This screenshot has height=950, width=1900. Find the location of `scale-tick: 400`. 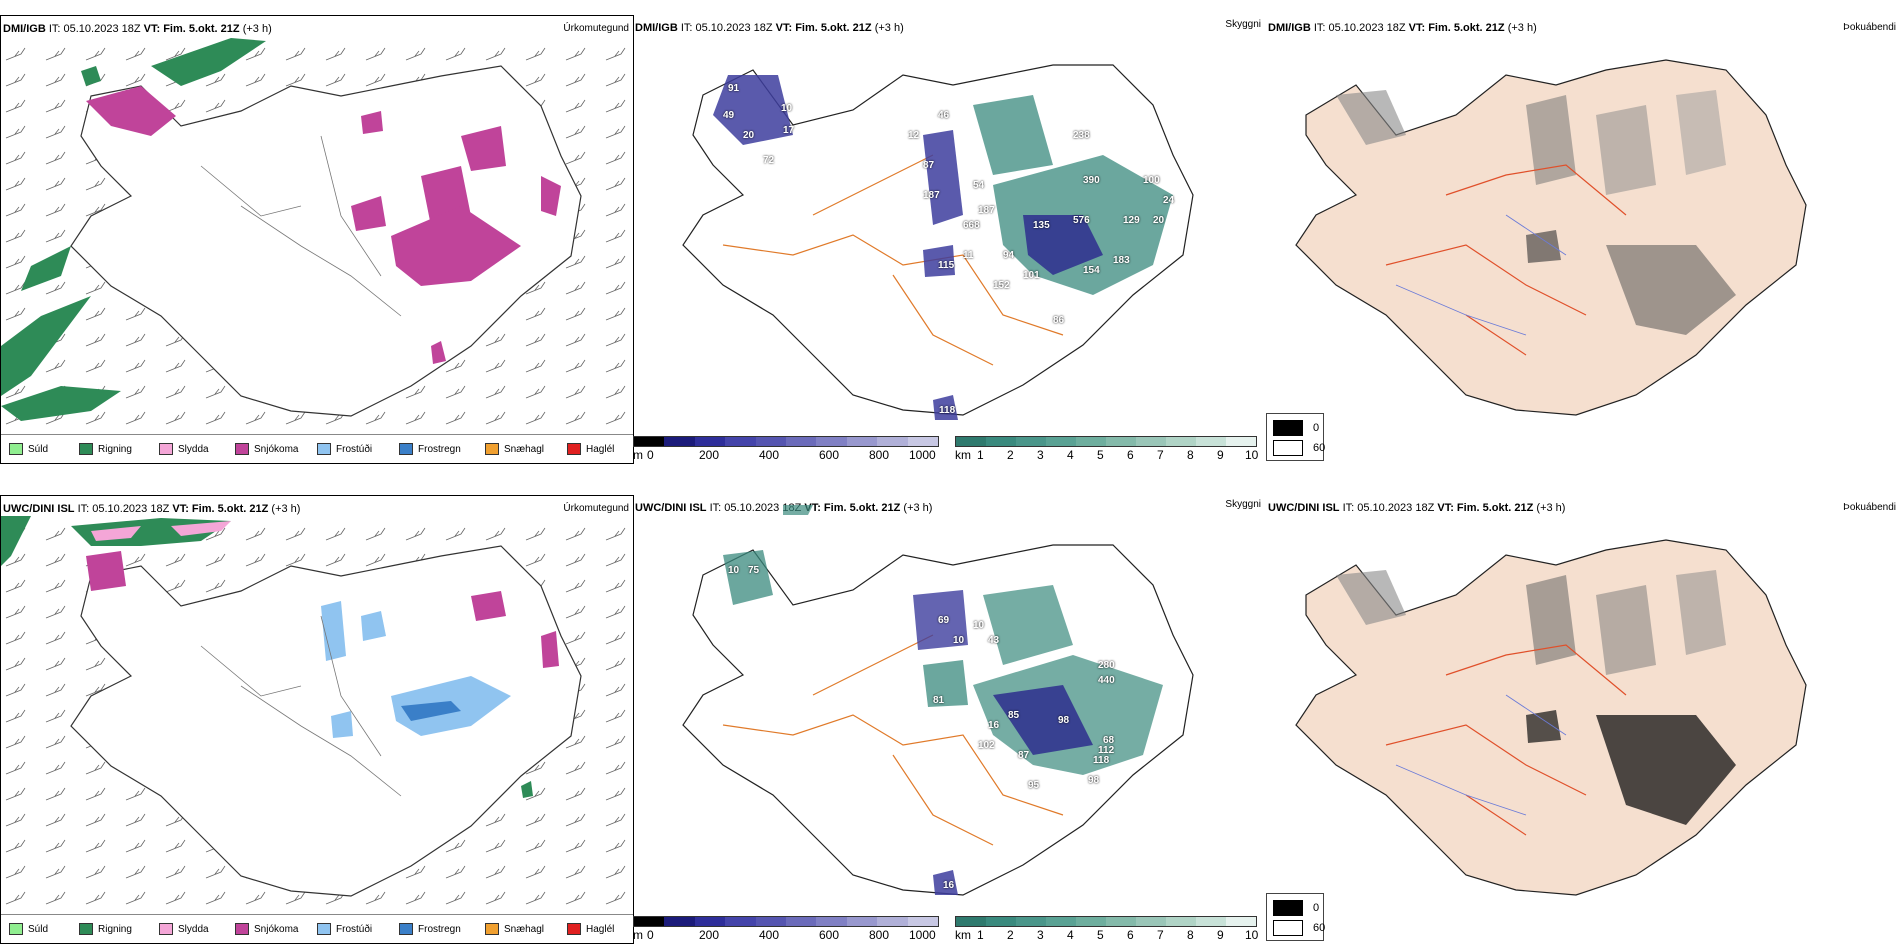

scale-tick: 400 is located at coordinates (769, 935).